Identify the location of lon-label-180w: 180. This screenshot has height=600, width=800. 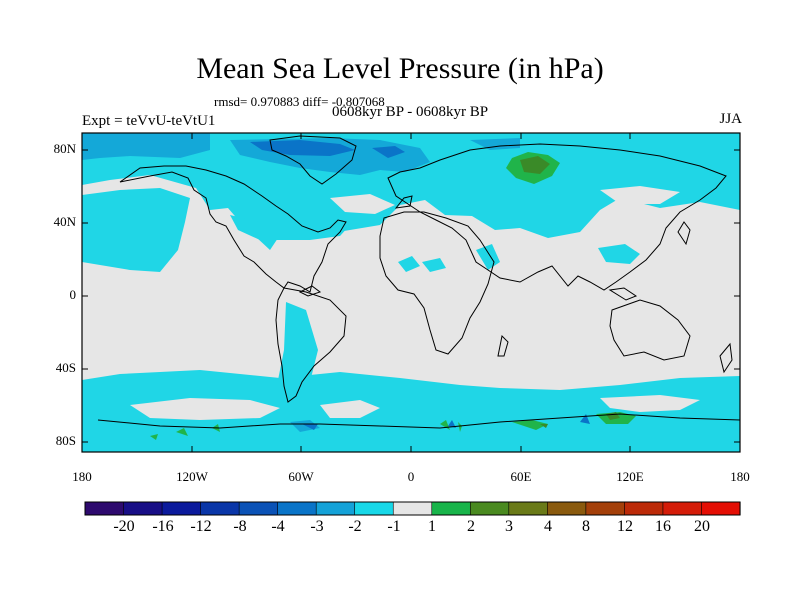
(82, 476).